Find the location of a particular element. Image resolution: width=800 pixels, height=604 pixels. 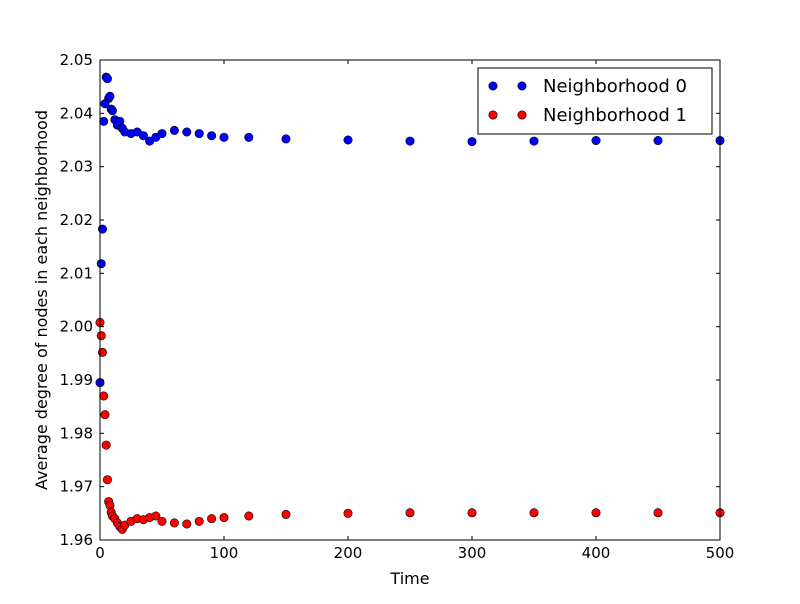

y-tick-label: 1.99 is located at coordinates (76, 380).